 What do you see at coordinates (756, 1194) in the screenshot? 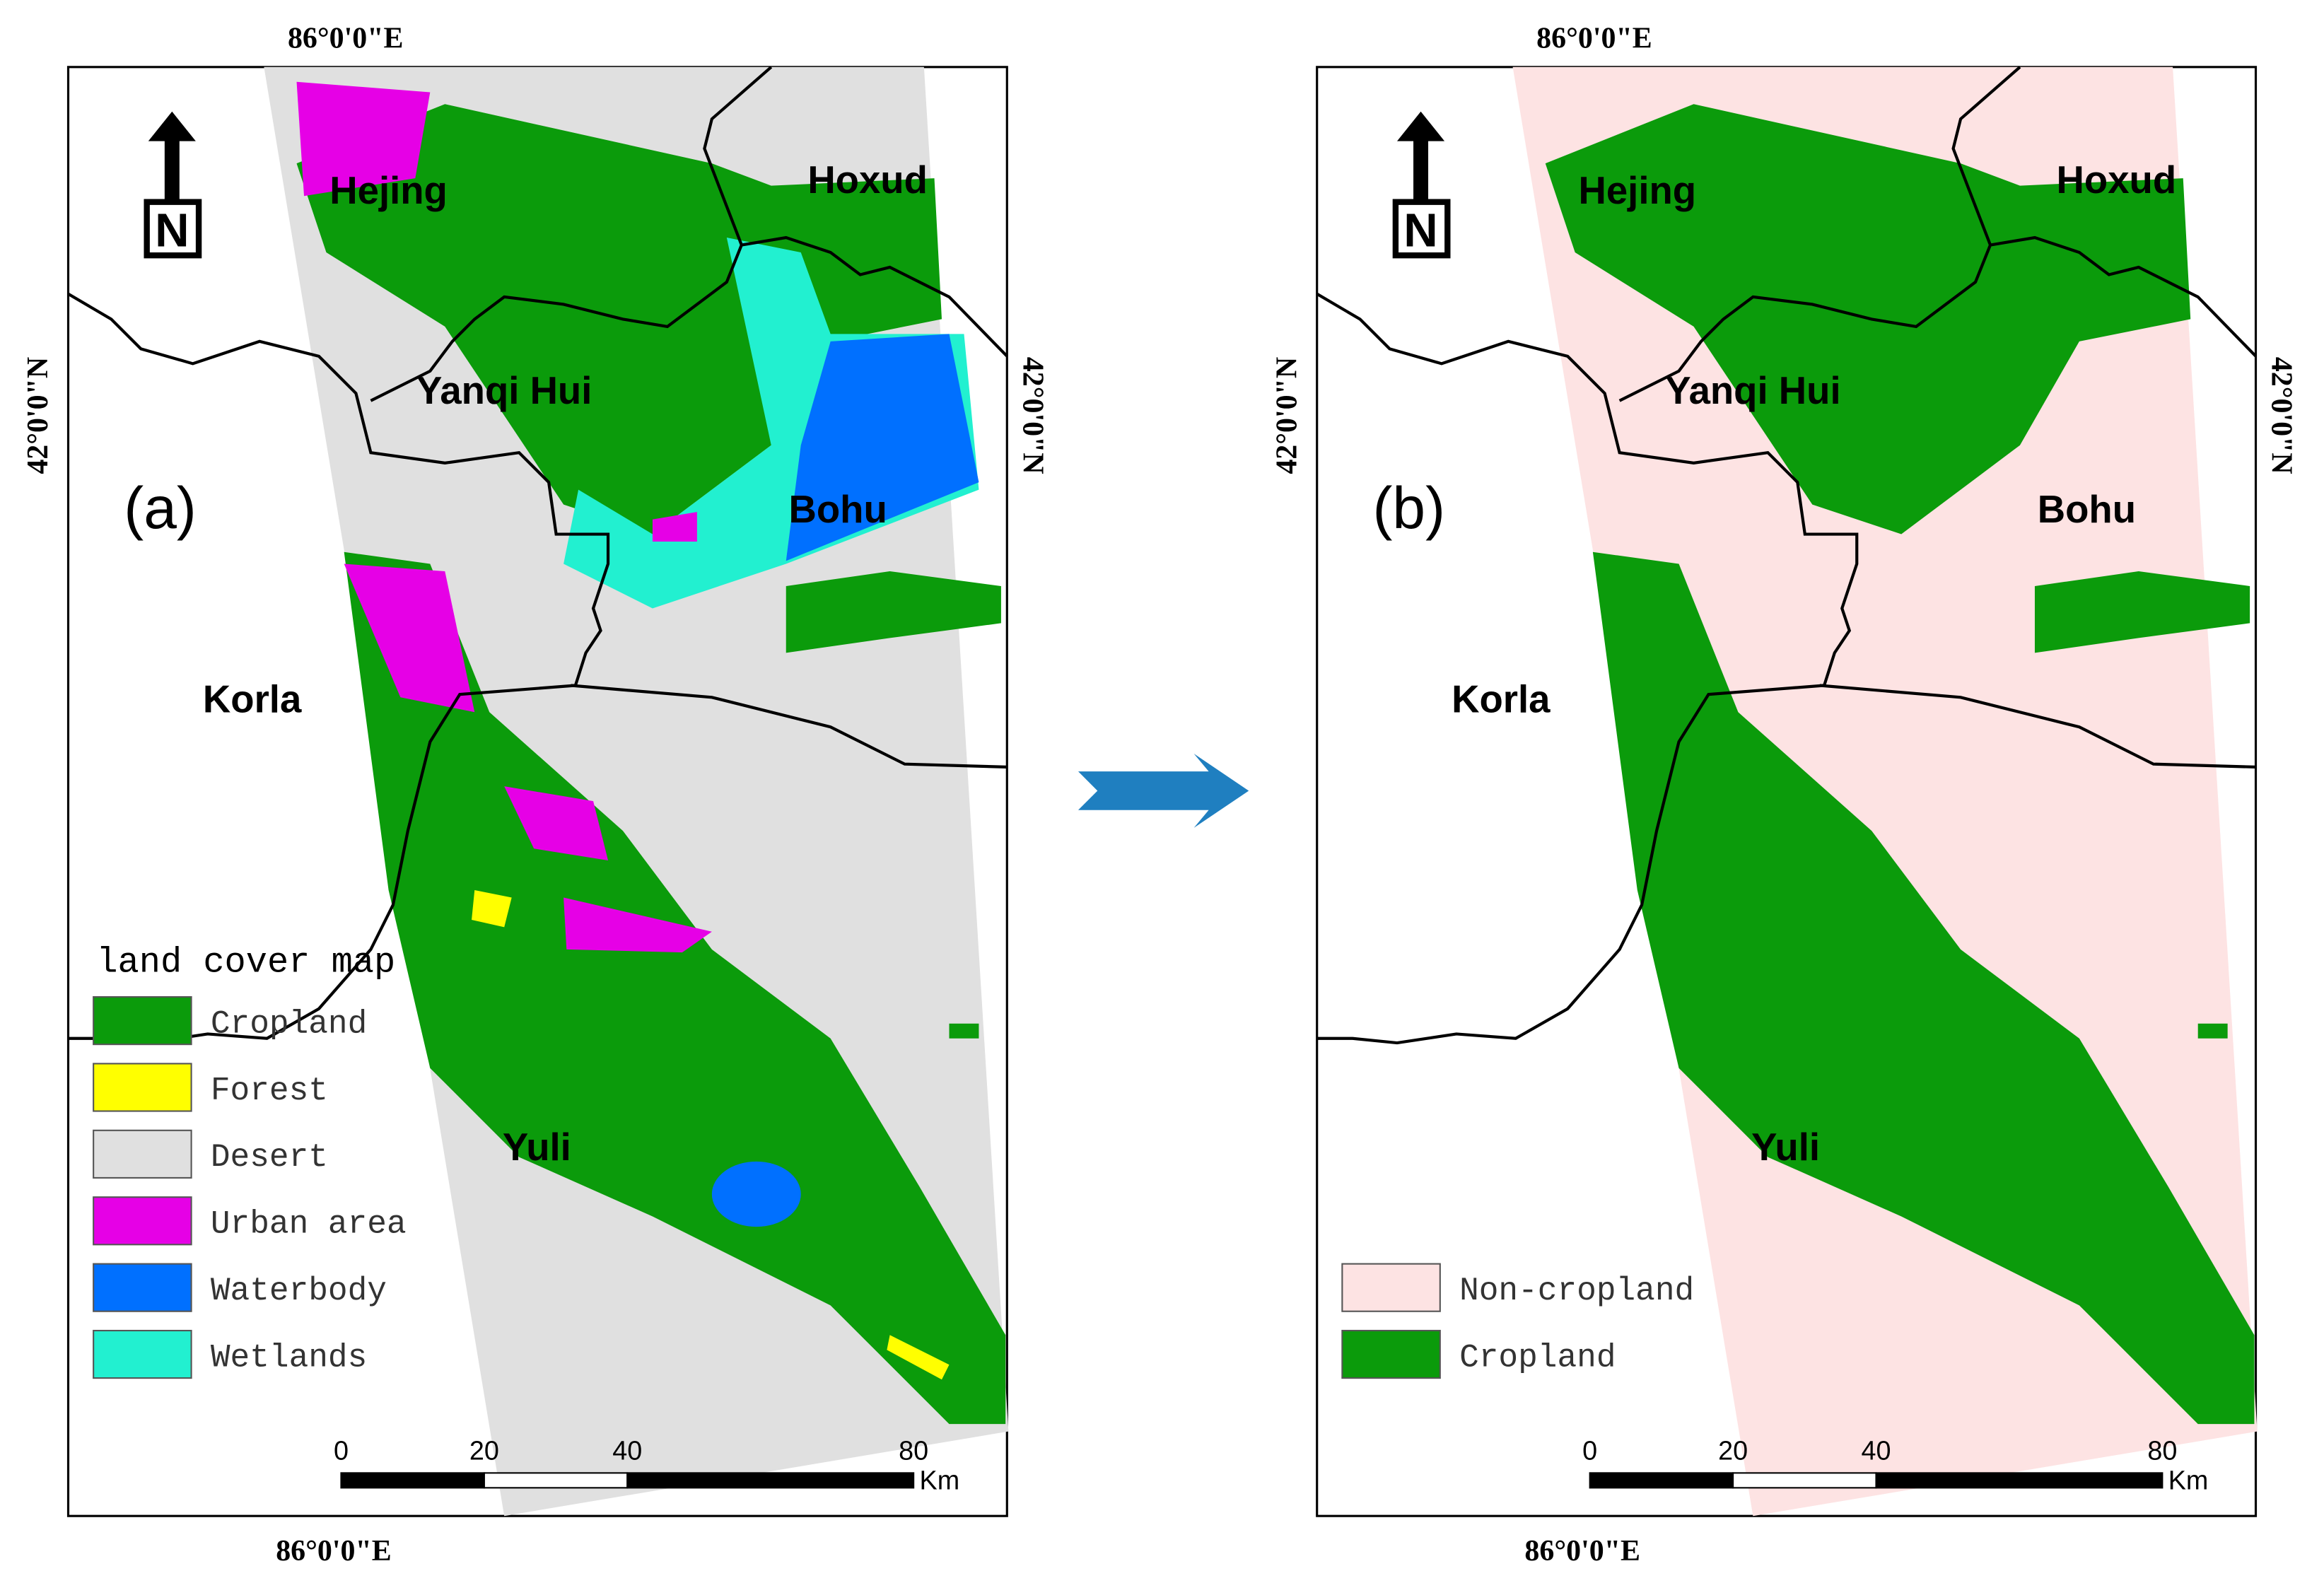
I see `water` at bounding box center [756, 1194].